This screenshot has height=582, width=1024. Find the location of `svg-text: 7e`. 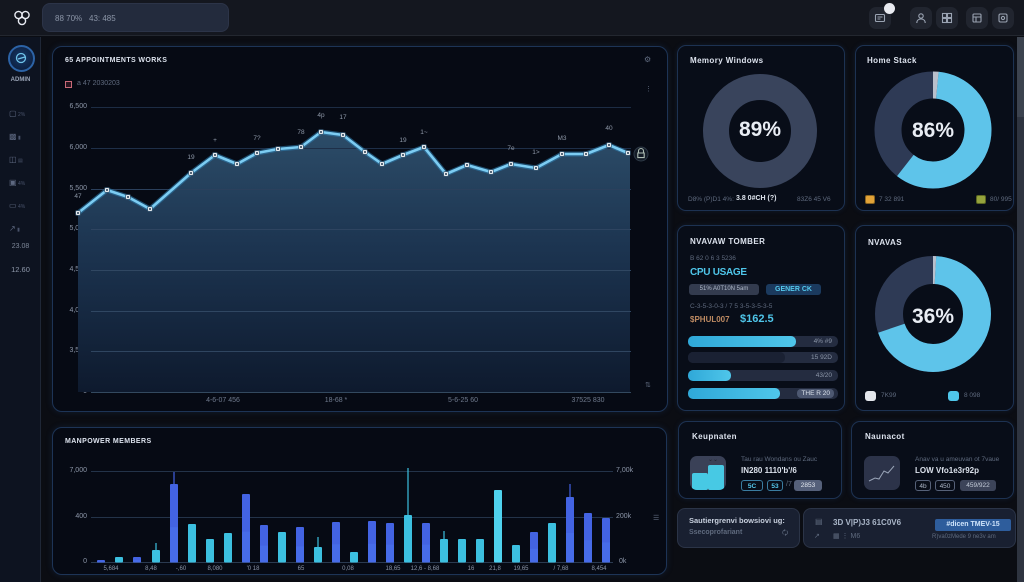

svg-text: 7e is located at coordinates (511, 148).